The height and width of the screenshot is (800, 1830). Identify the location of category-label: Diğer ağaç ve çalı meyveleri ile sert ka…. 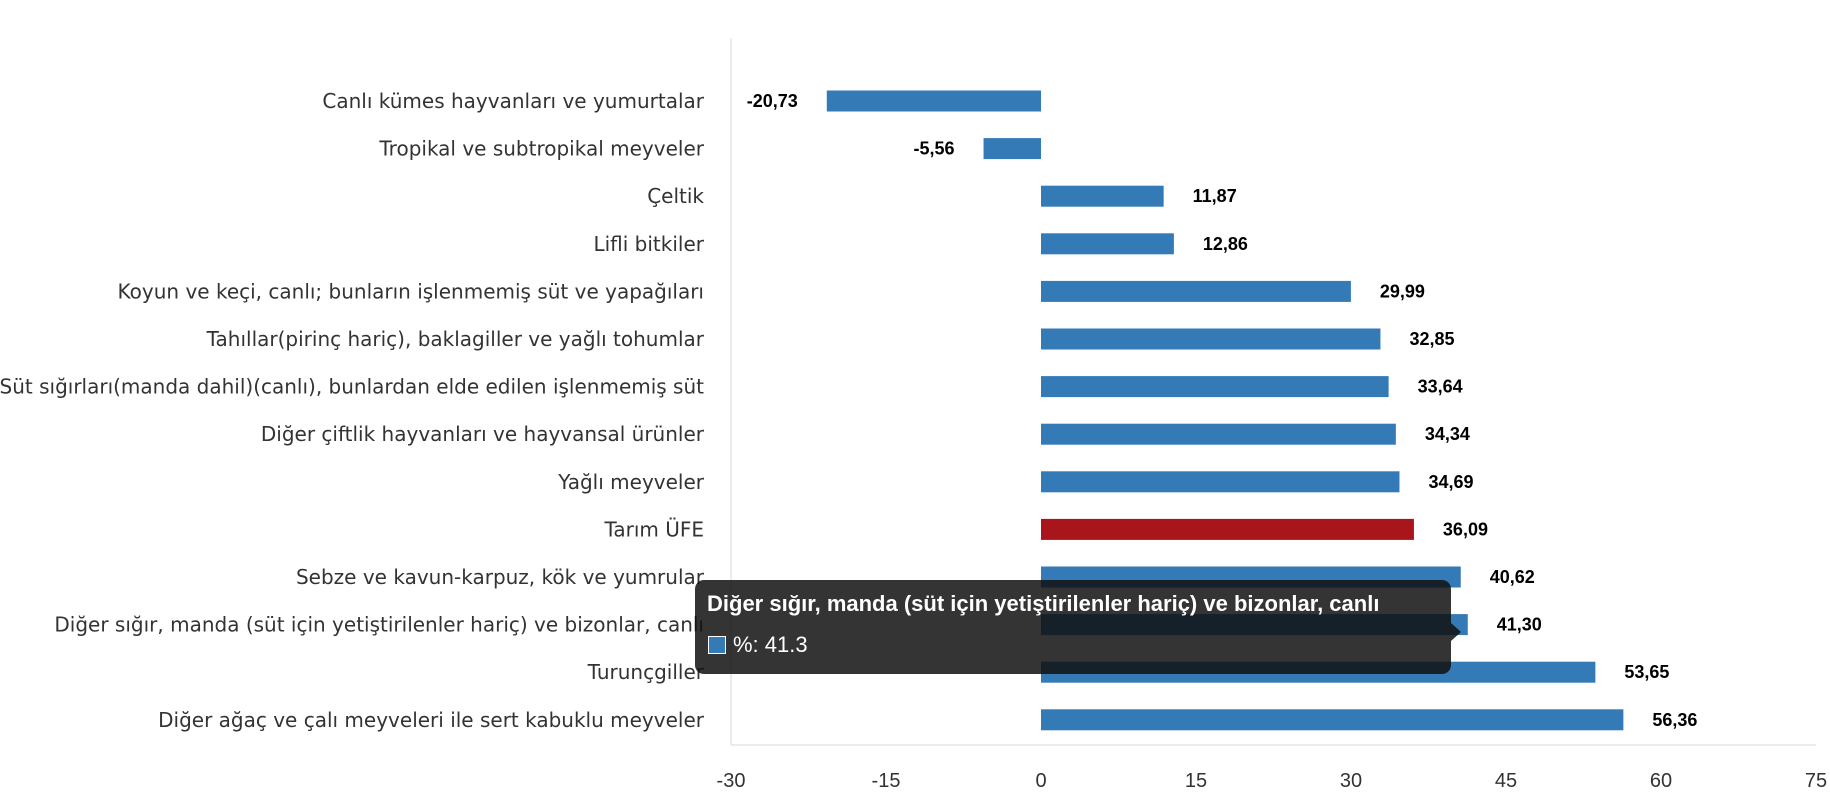
(431, 720).